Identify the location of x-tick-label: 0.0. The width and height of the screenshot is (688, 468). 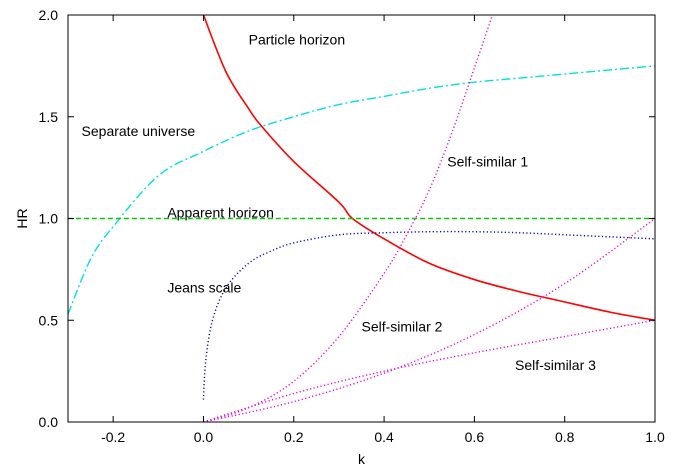
(204, 437).